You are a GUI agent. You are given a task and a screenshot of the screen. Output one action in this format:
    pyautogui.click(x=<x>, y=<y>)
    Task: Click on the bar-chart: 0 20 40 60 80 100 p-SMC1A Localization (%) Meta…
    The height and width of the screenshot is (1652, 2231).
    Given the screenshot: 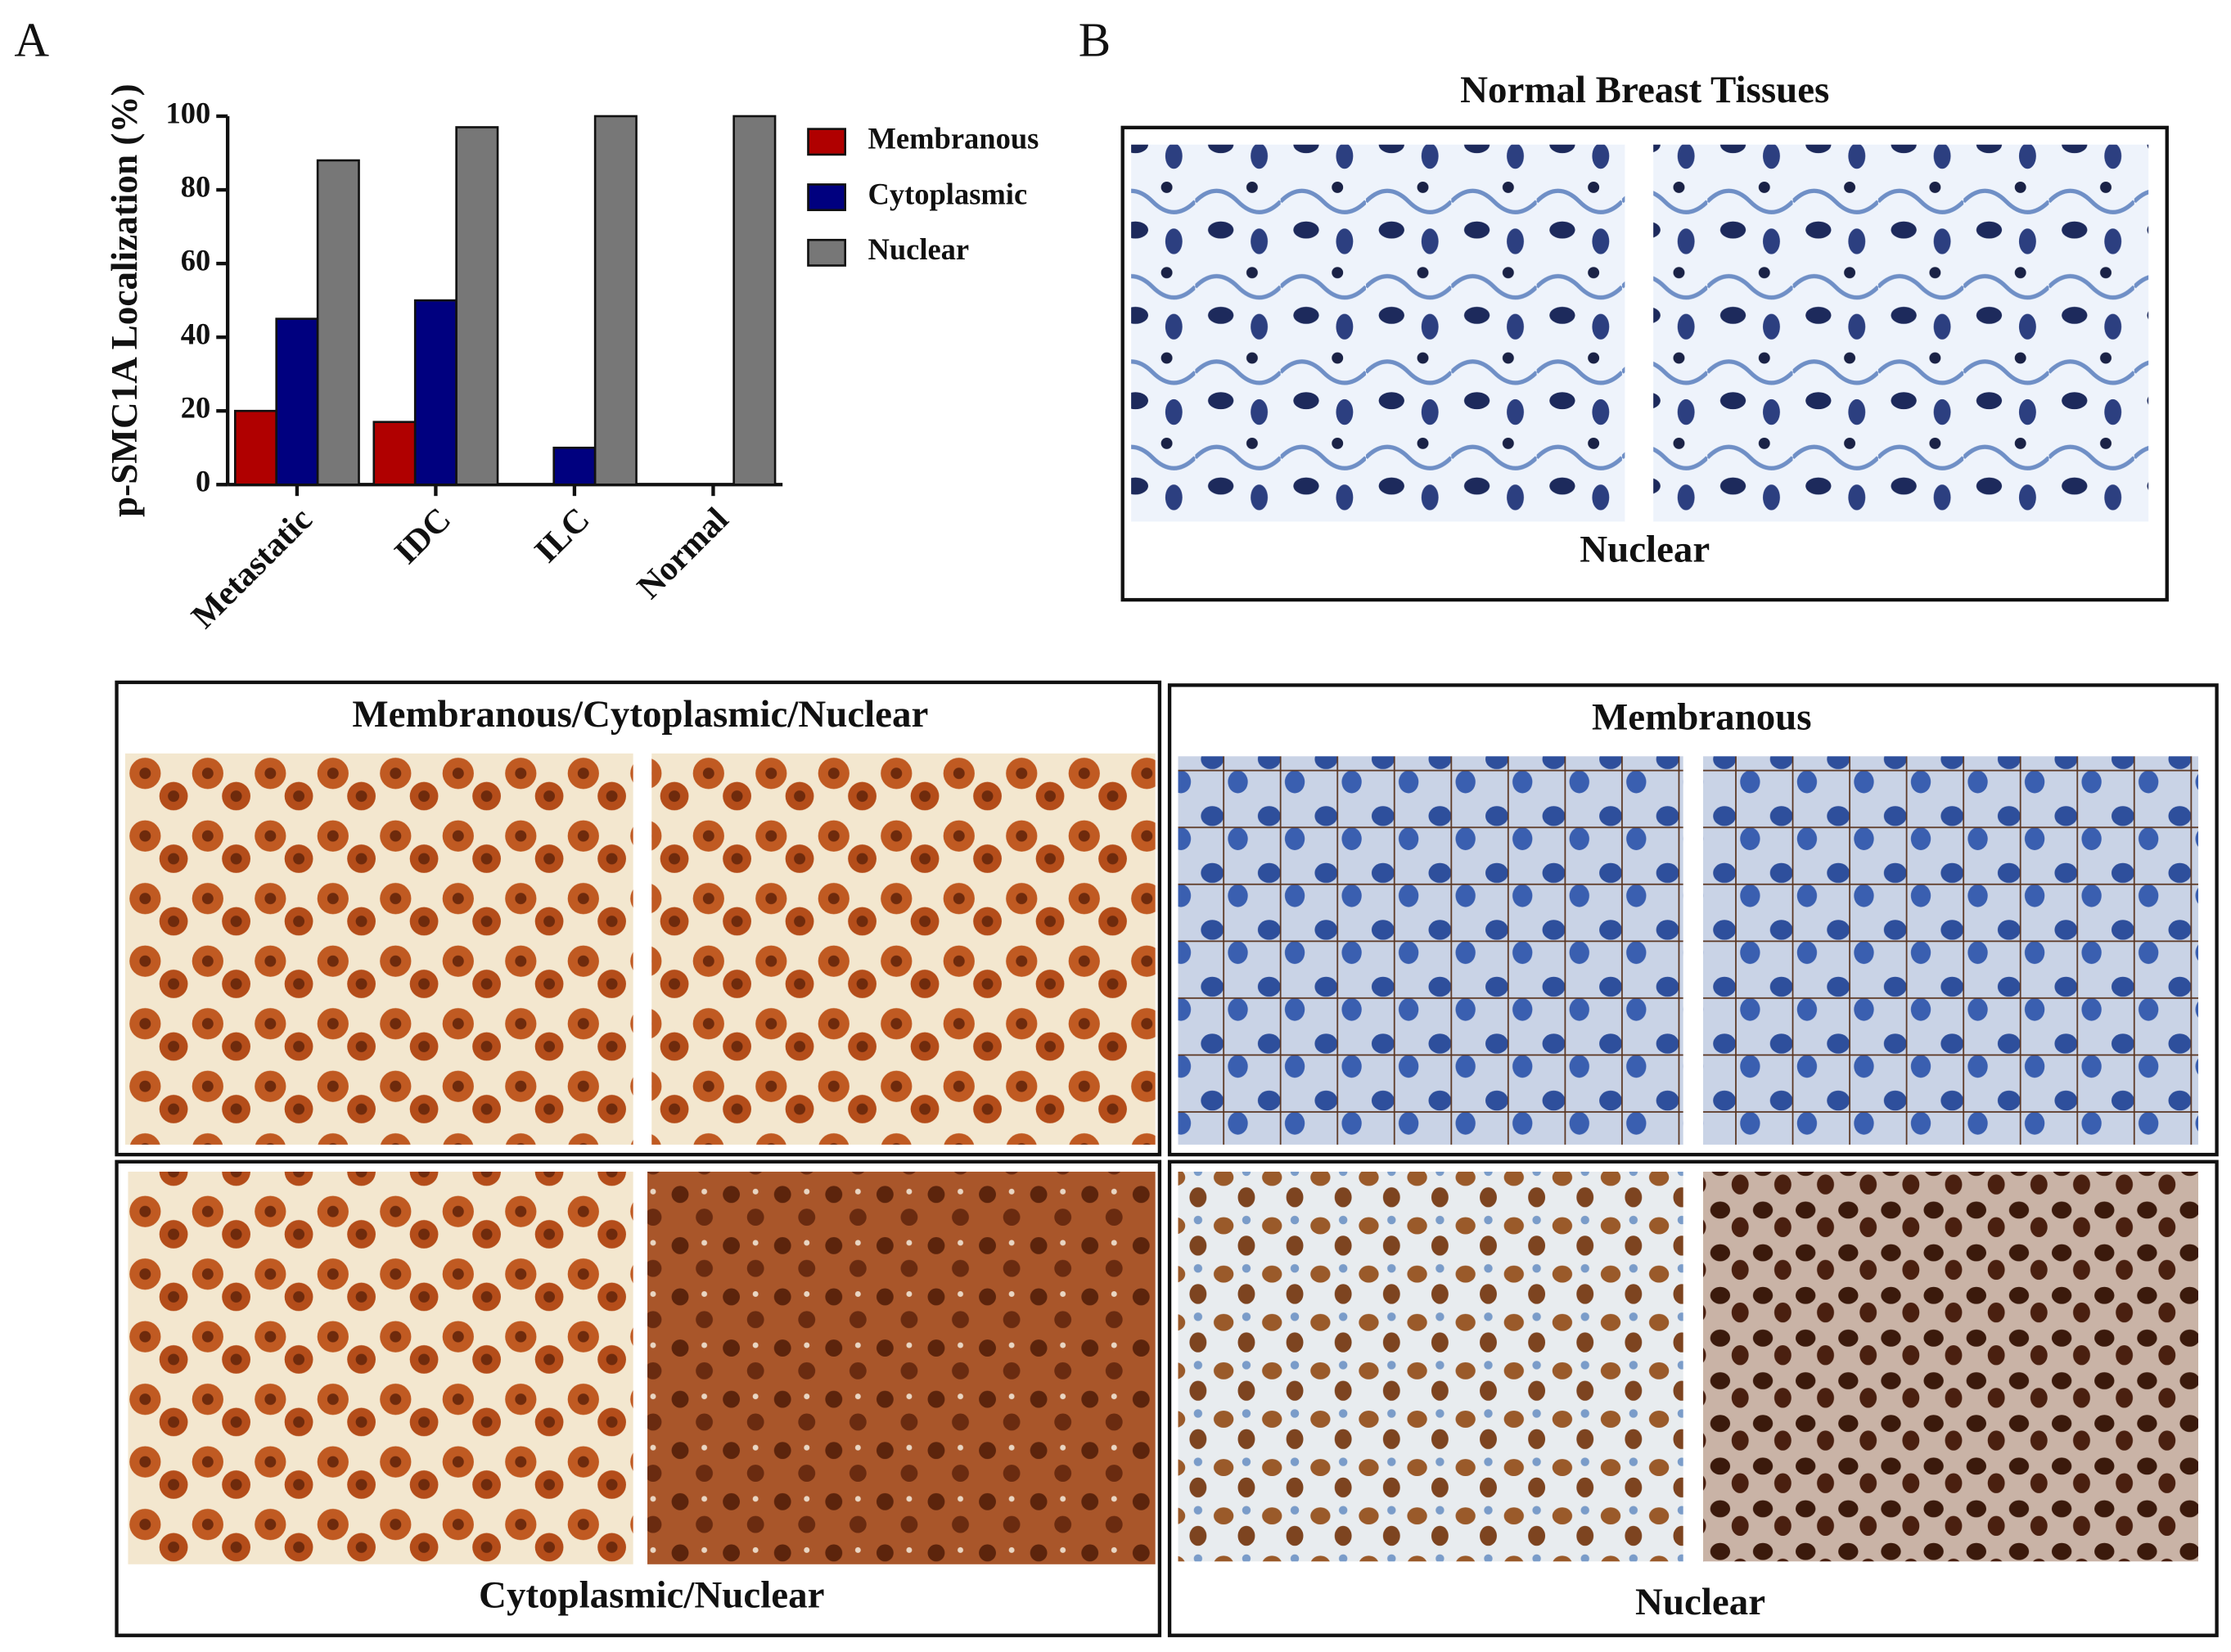 What is the action you would take?
    pyautogui.click(x=571, y=359)
    